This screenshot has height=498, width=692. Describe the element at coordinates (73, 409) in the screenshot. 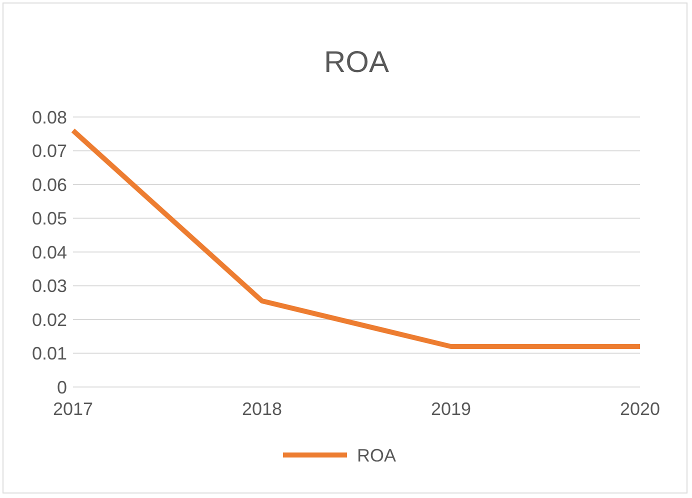

I see `x-tick-label: 2017` at that location.